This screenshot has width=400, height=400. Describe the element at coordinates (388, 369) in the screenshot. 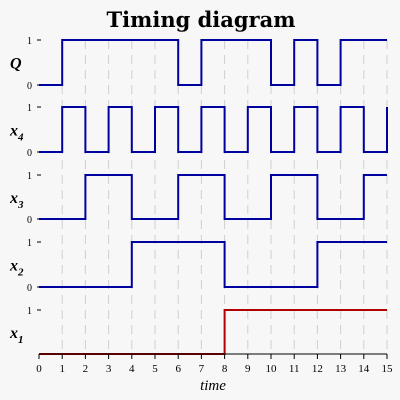

I see `x-tick-label: 15` at that location.